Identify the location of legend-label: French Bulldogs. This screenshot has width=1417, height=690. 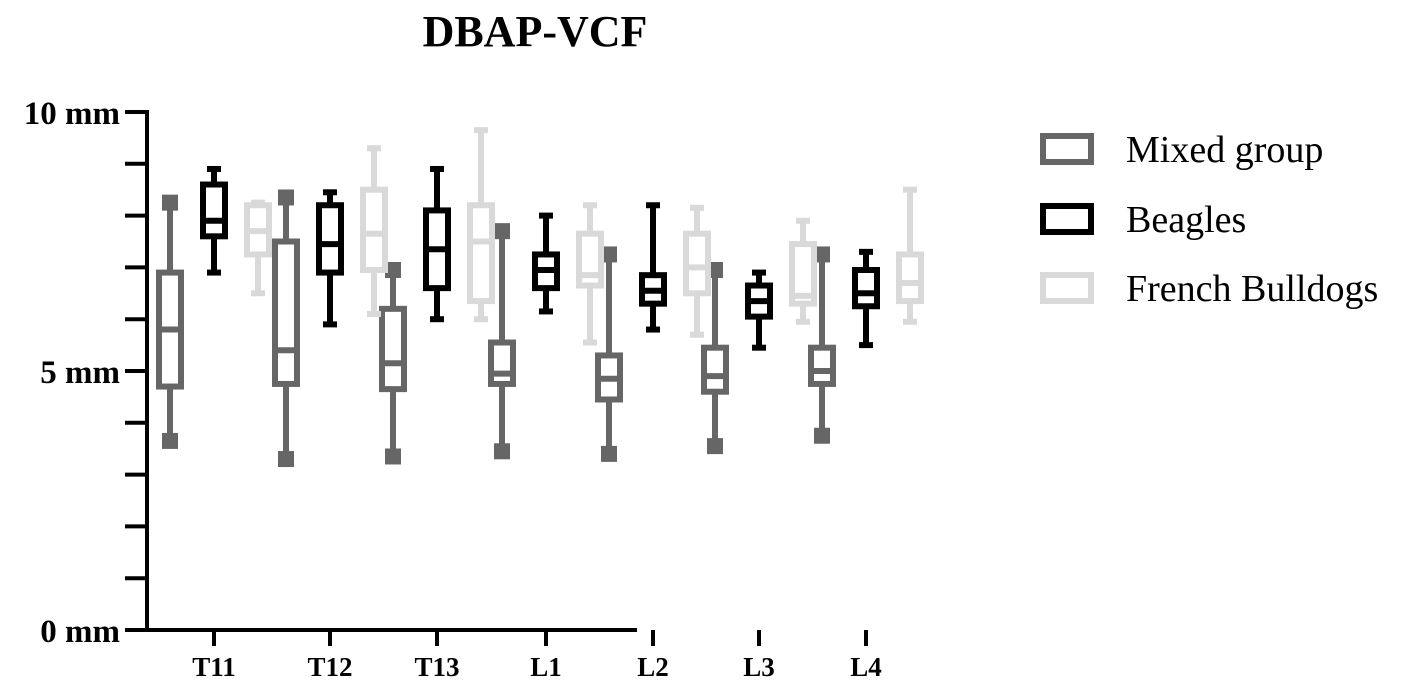
(1252, 289).